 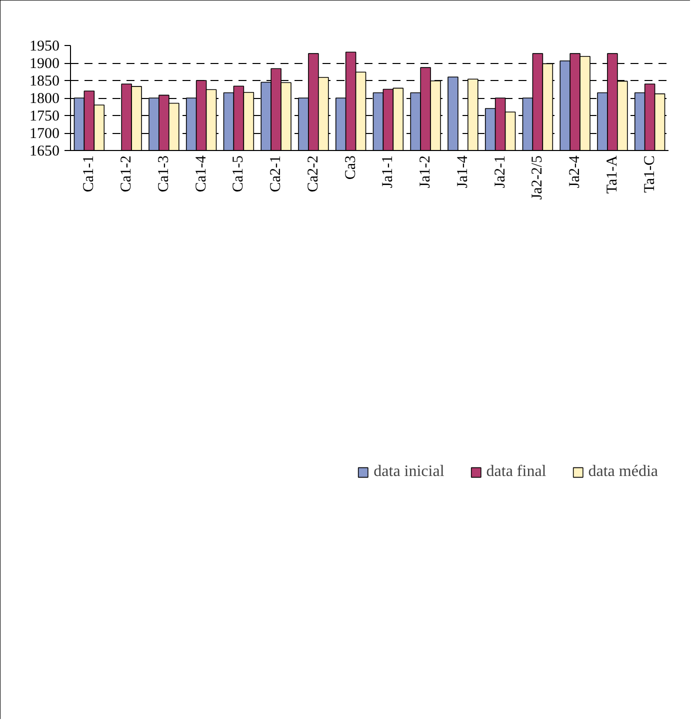 What do you see at coordinates (45, 46) in the screenshot?
I see `y-tick-label: 1950` at bounding box center [45, 46].